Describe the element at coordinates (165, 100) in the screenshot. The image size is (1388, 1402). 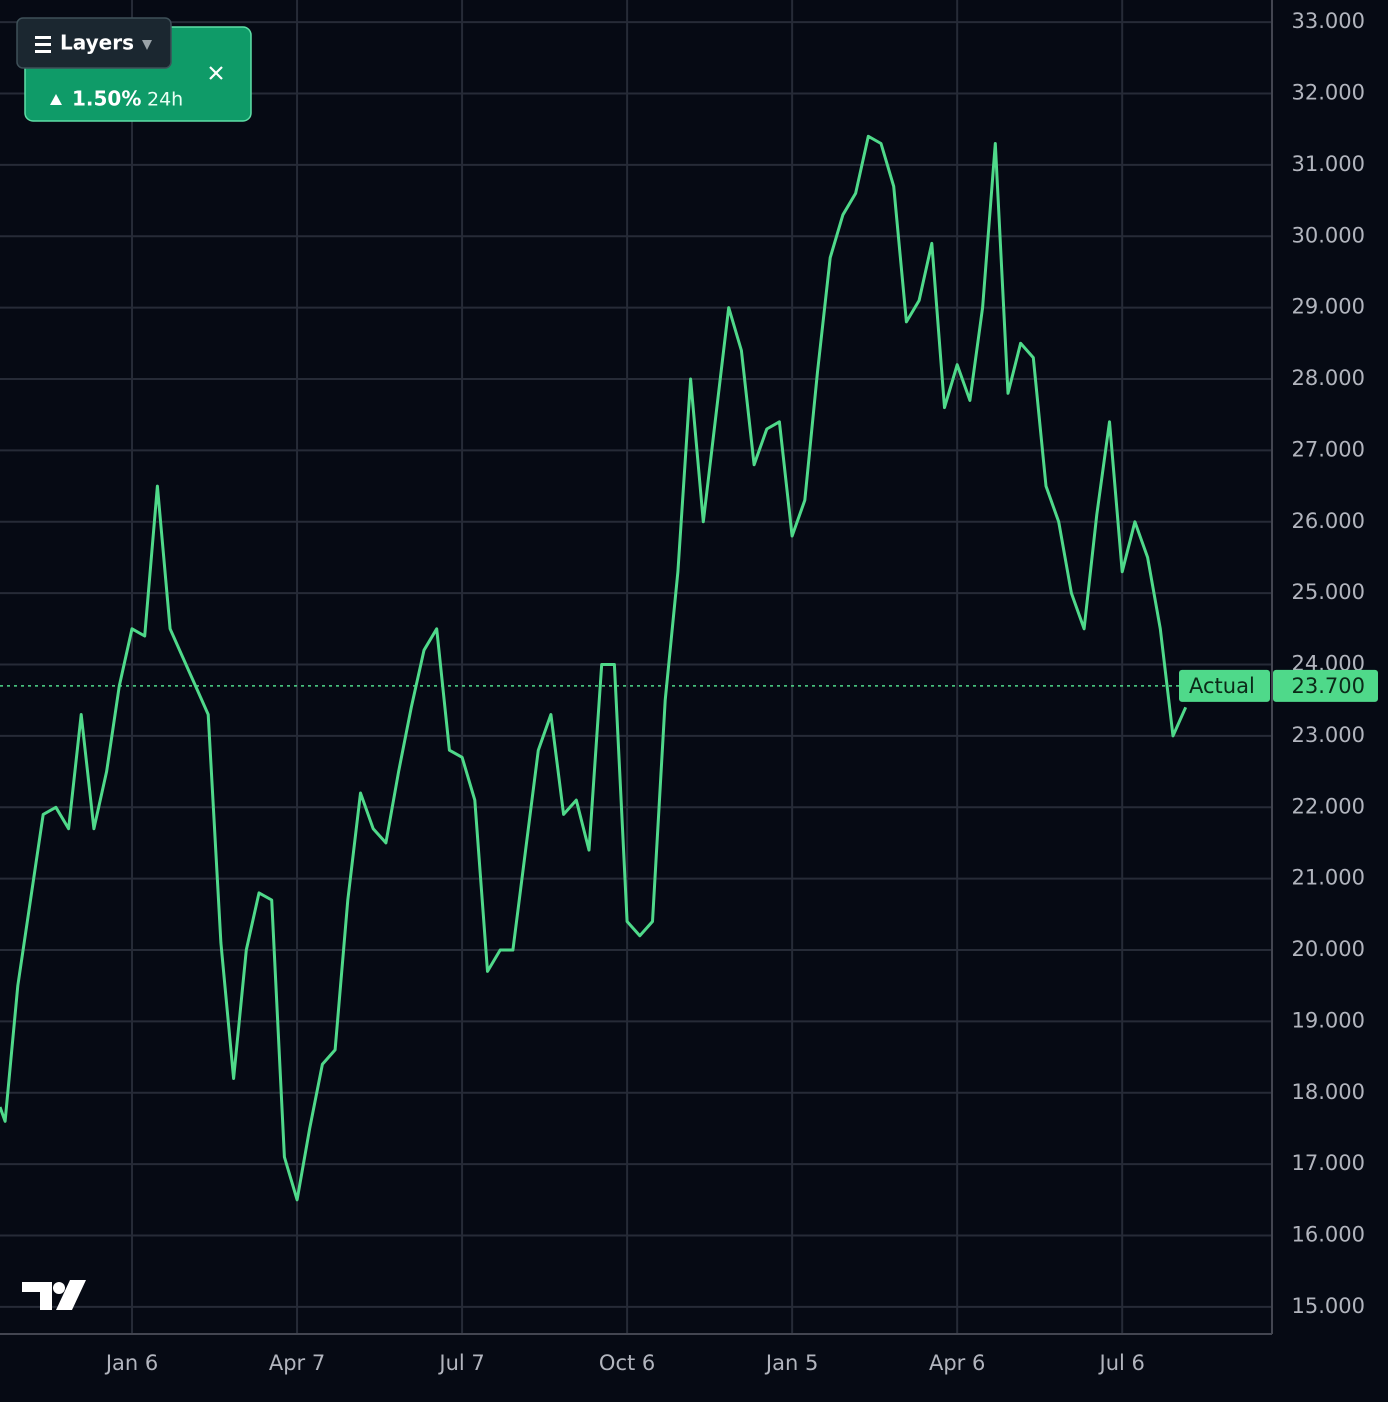
I see `period: 24h` at that location.